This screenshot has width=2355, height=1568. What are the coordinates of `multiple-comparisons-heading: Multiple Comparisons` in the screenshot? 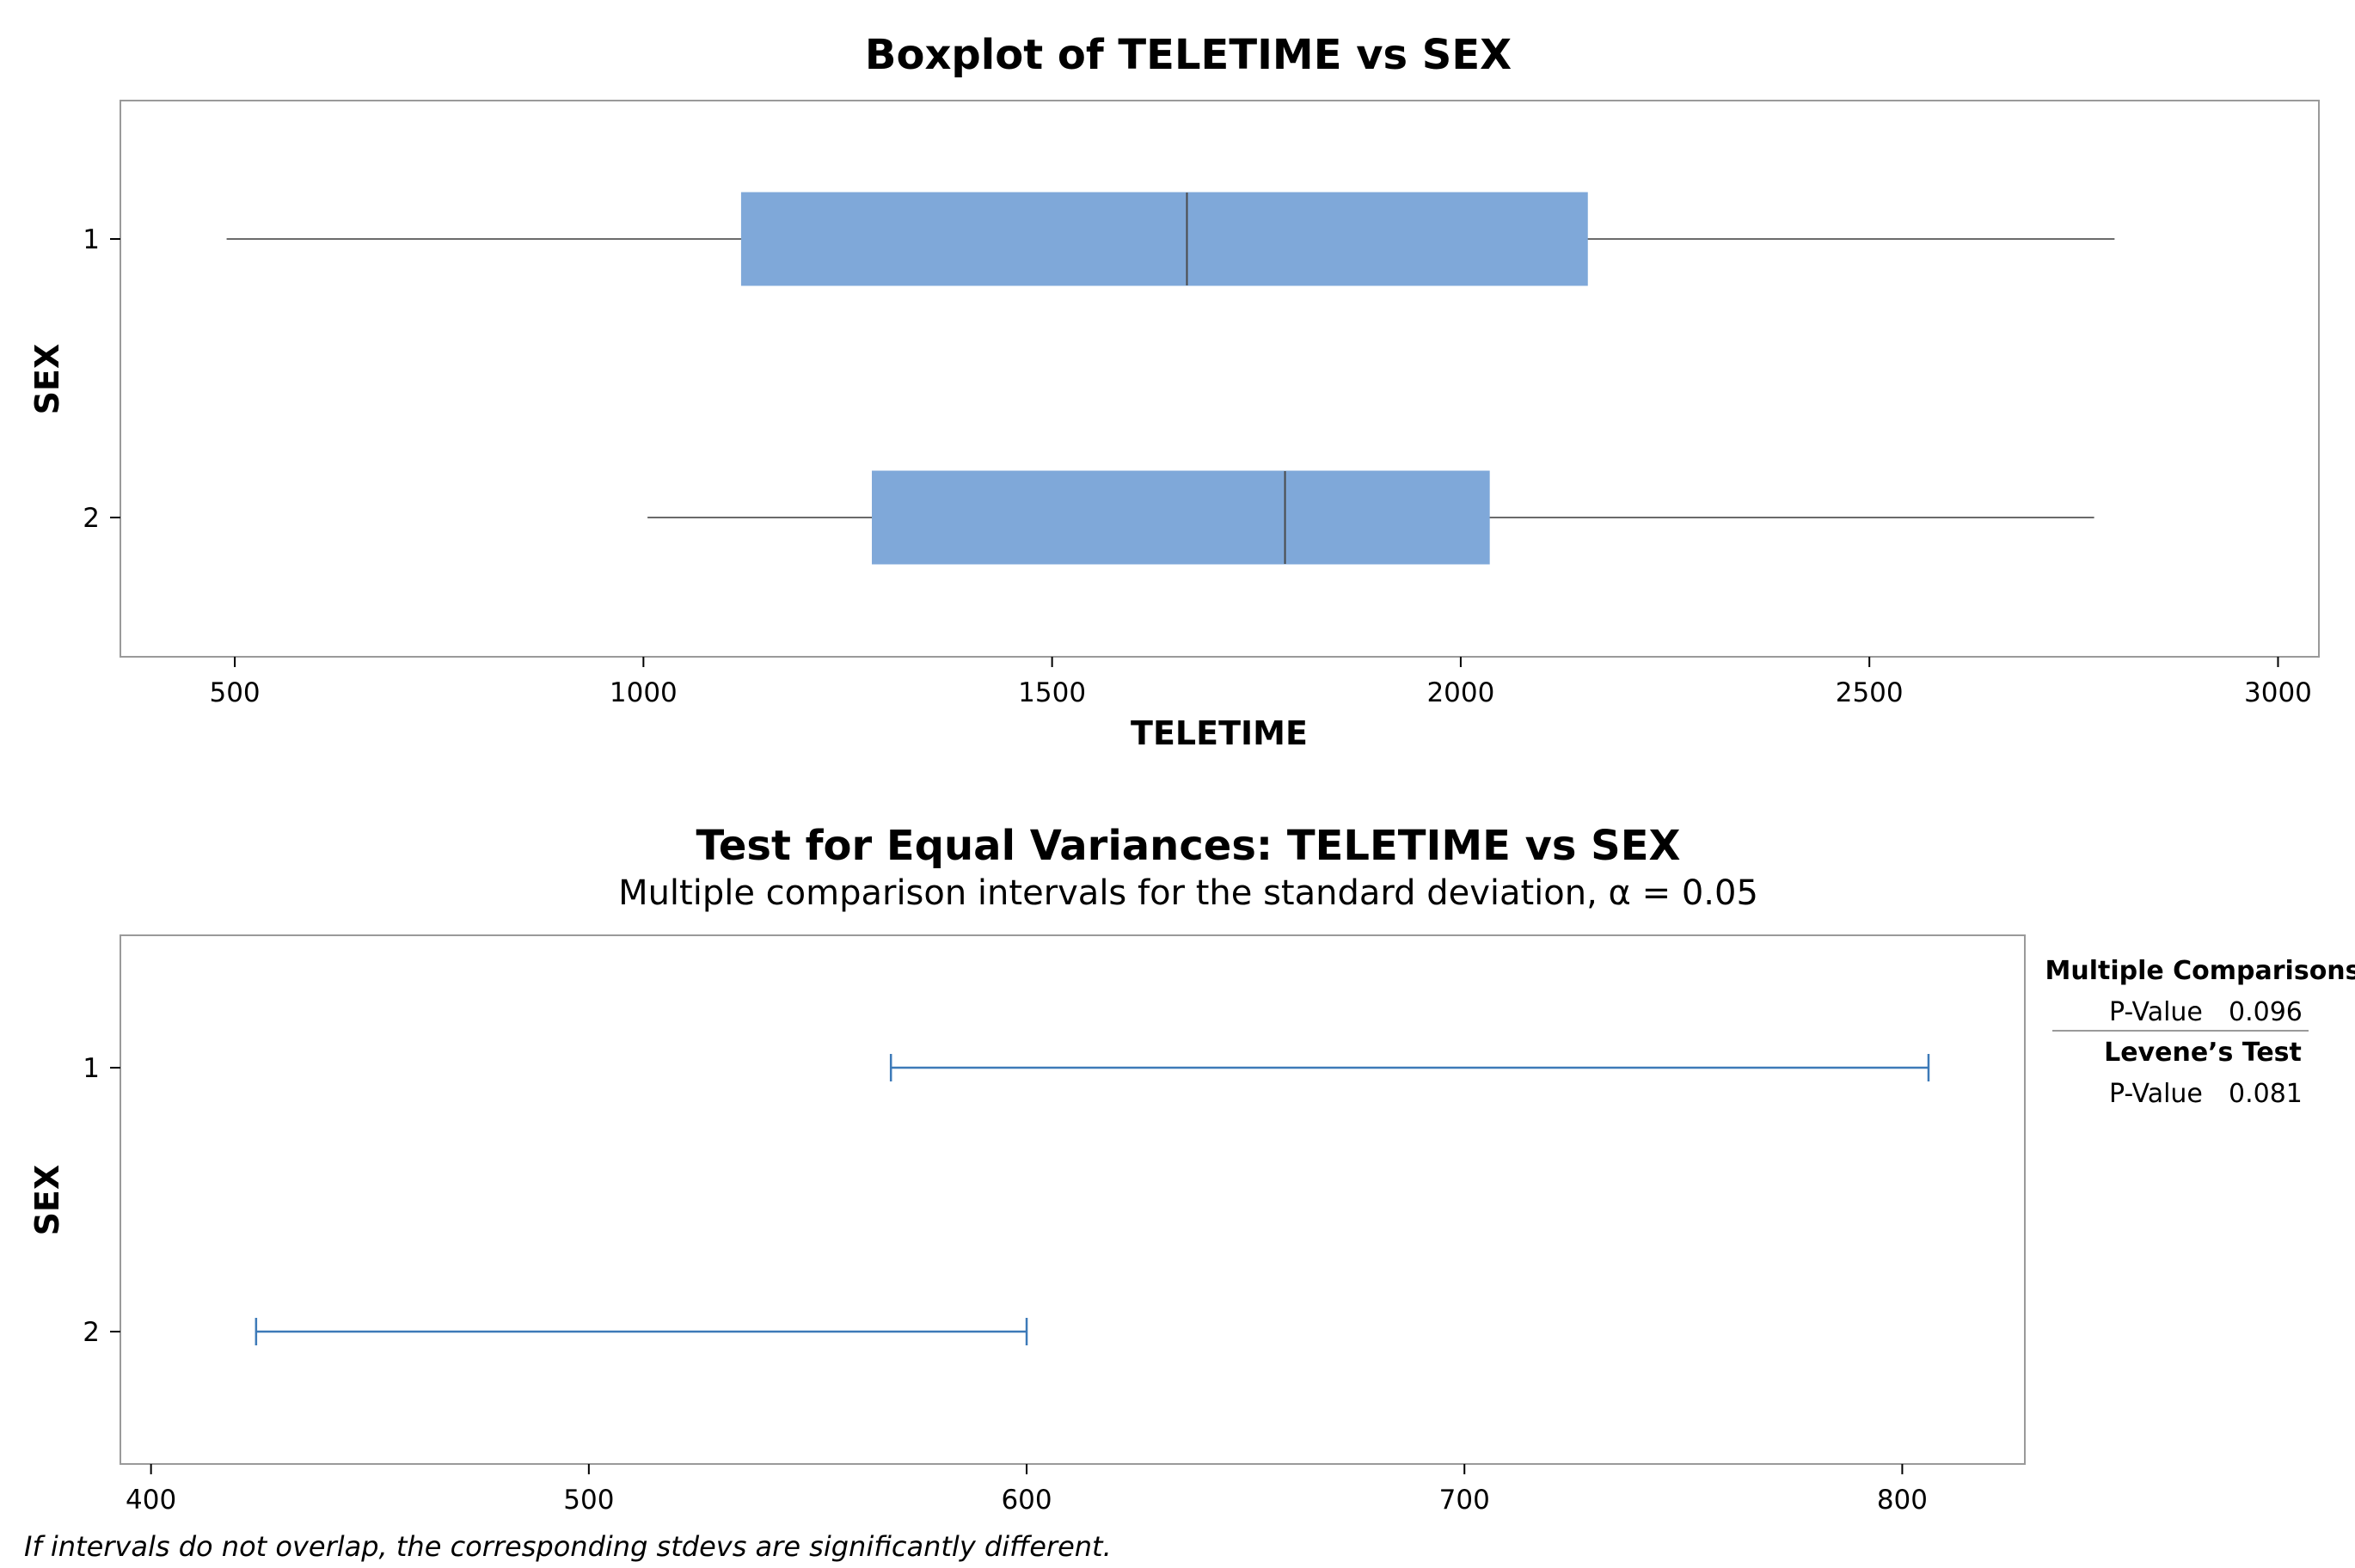 It's located at (2200, 971).